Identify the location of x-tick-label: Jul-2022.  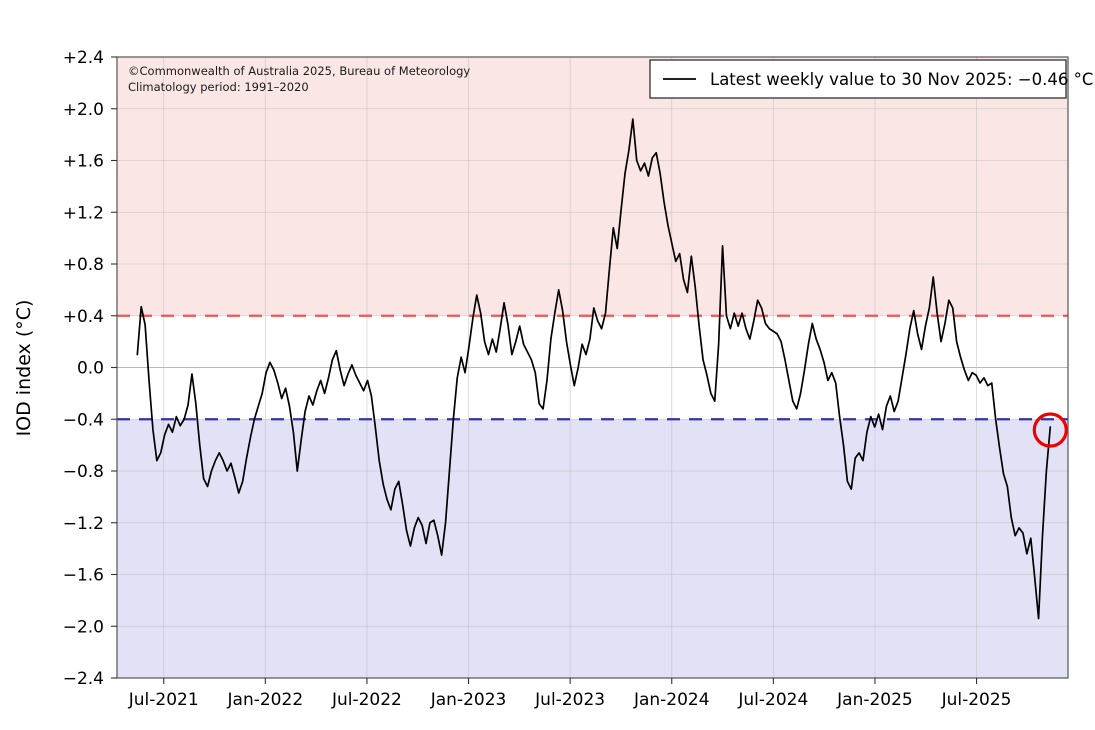
(366, 700).